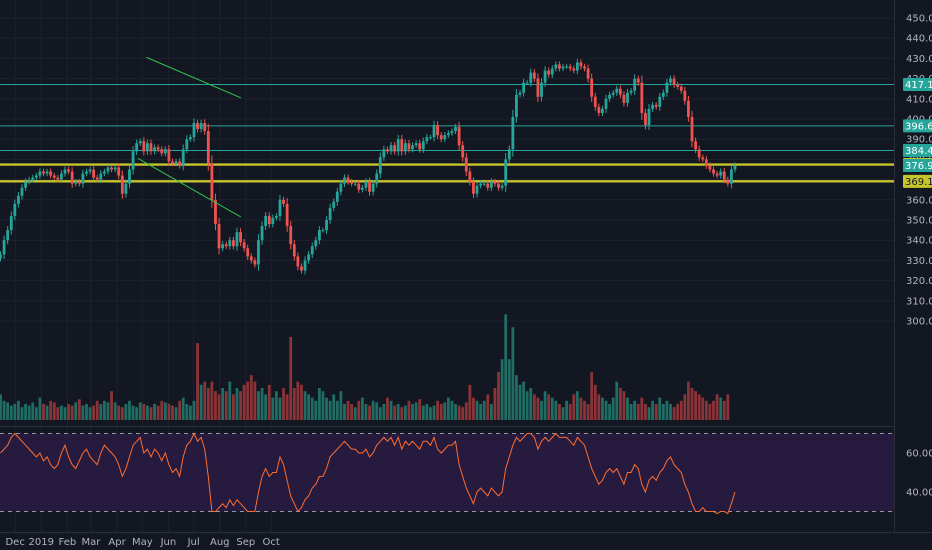 The width and height of the screenshot is (932, 550). Describe the element at coordinates (918, 85) in the screenshot. I see `level-price-tag: 417.10` at that location.